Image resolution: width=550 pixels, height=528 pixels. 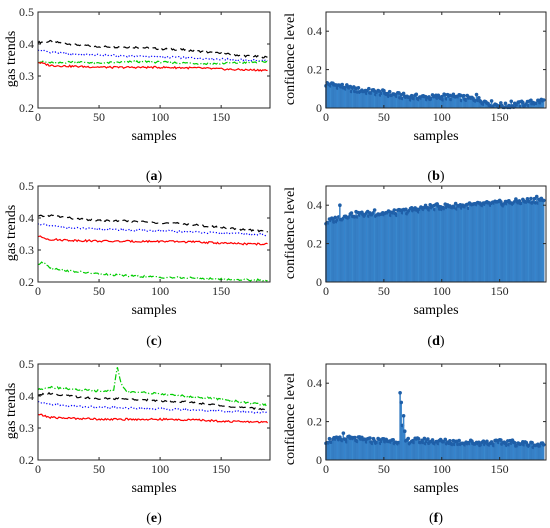 What do you see at coordinates (290, 419) in the screenshot?
I see `ylabel-f: confidence level` at bounding box center [290, 419].